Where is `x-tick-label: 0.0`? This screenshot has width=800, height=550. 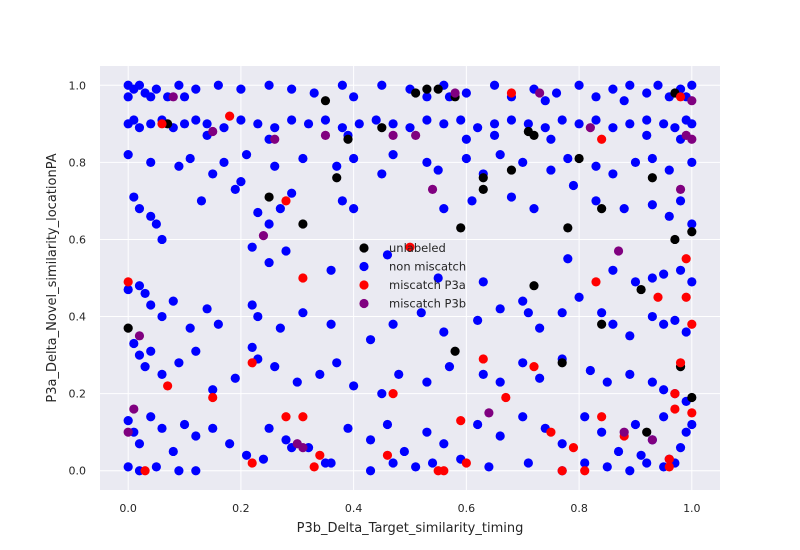 x-tick-label: 0.0 is located at coordinates (128, 508).